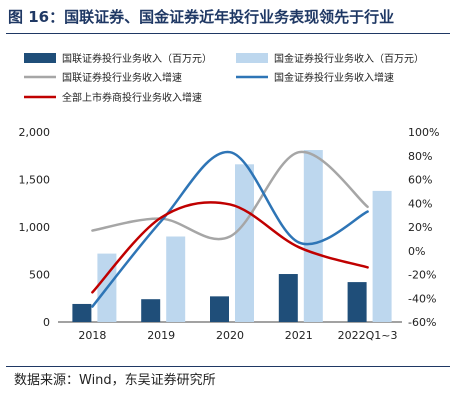 The image size is (456, 401). Describe the element at coordinates (299, 335) in the screenshot. I see `x-tick-label: 2021` at that location.